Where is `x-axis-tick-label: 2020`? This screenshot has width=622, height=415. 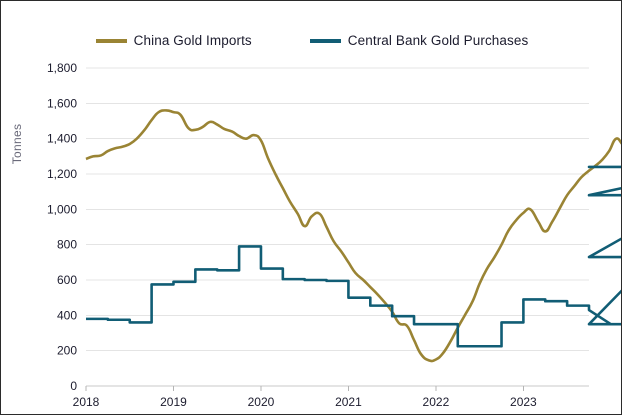 x-axis-tick-label: 2020 is located at coordinates (261, 402).